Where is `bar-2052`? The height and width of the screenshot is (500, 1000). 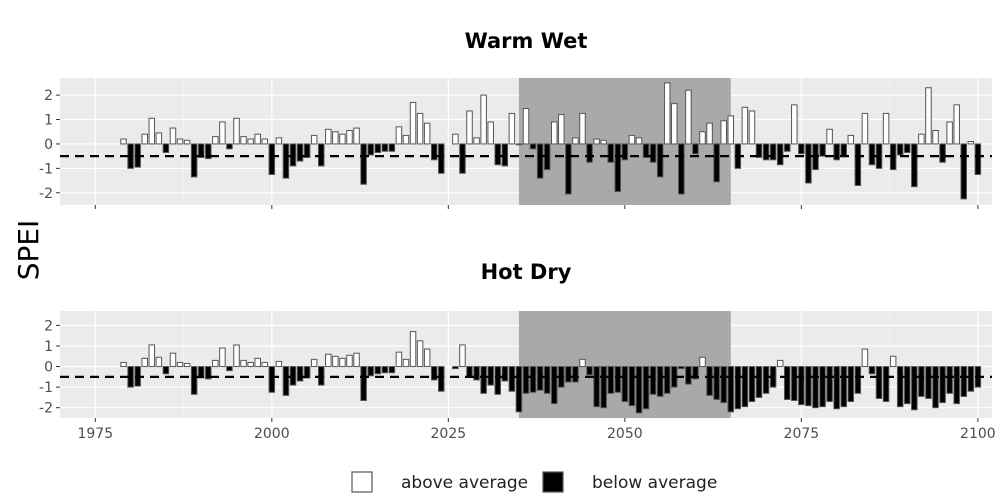 bar-2052 is located at coordinates (639, 141).